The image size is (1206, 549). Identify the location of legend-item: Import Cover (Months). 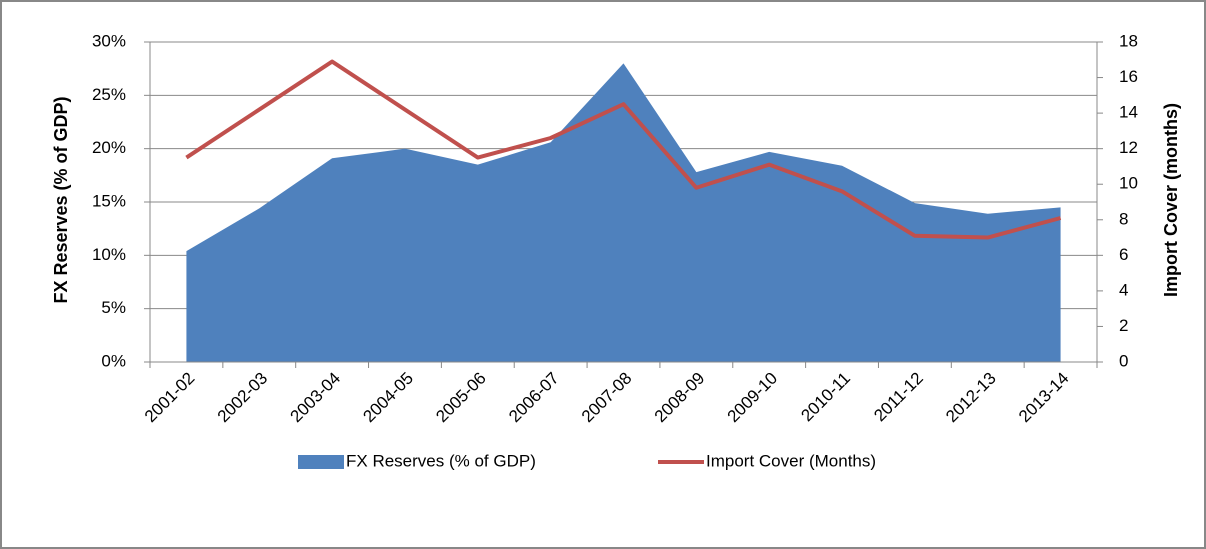
(767, 460).